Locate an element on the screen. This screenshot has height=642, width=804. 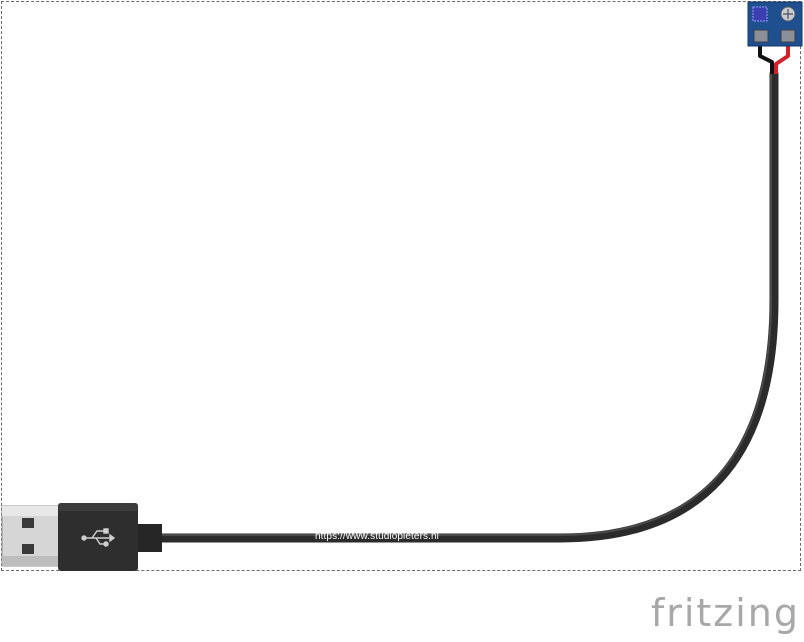
usb-symbol-icon is located at coordinates (98, 537).